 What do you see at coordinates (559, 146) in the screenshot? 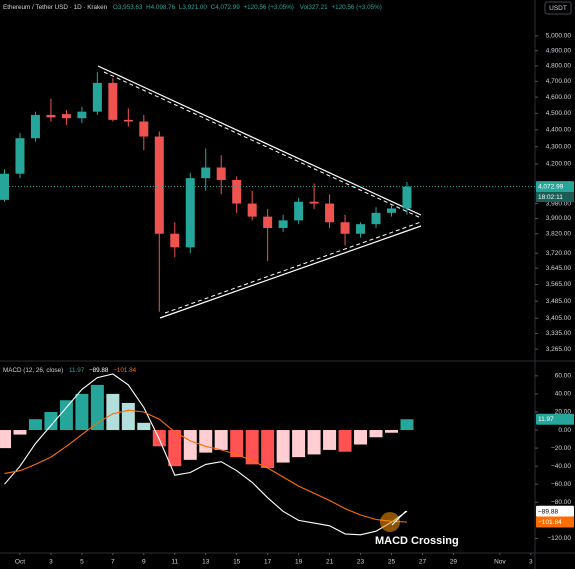
I see `y-tick-label: 4,300.00` at bounding box center [559, 146].